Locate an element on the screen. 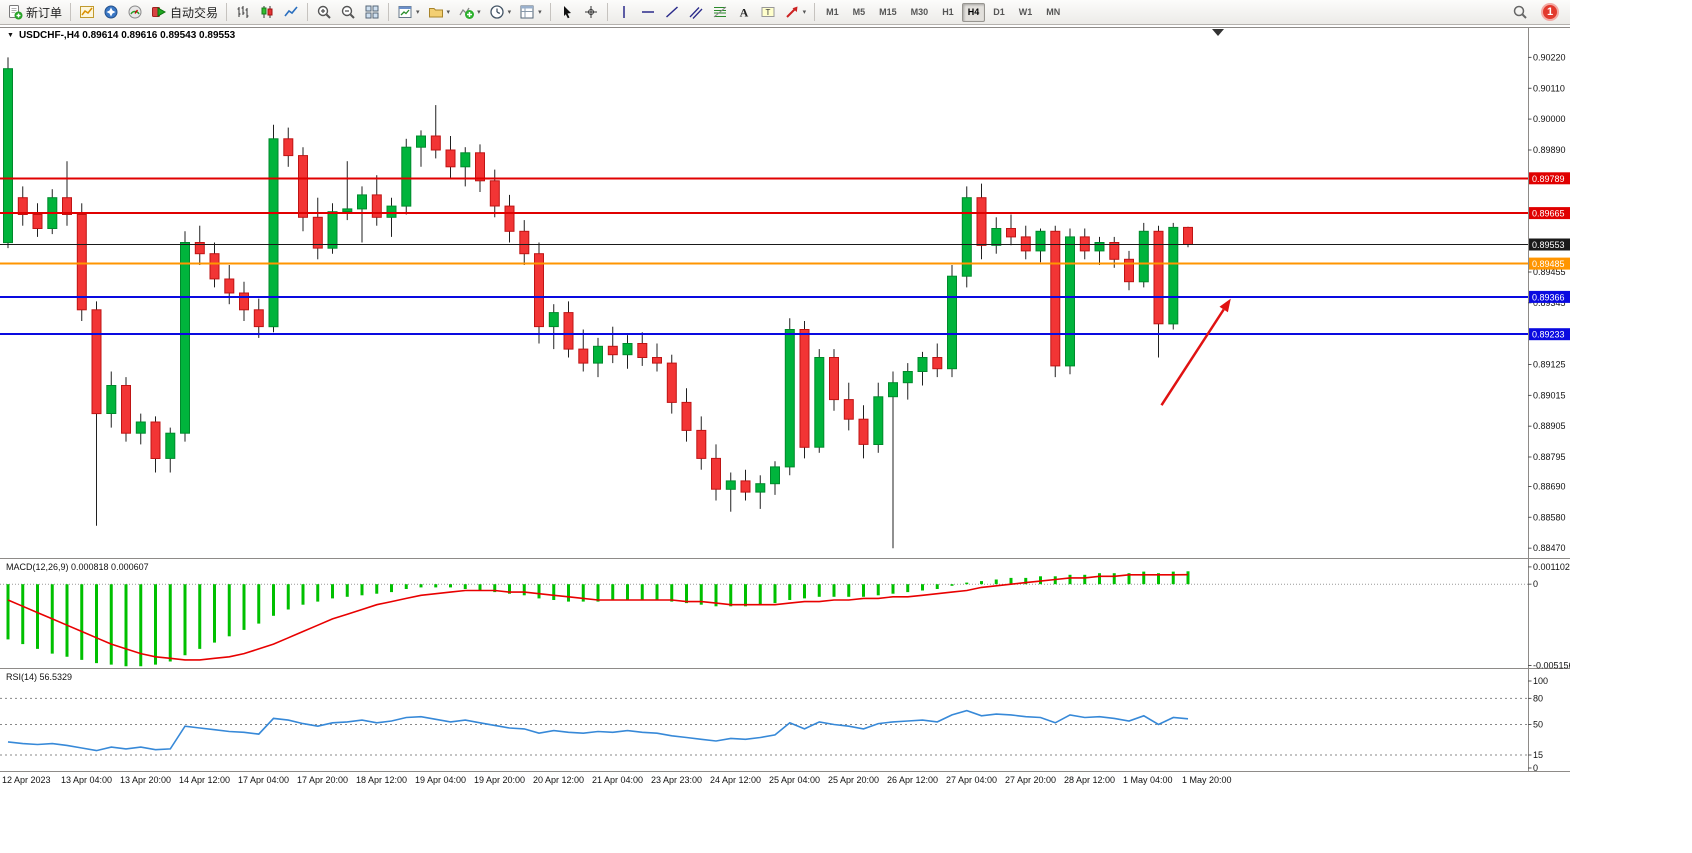 Image resolution: width=1692 pixels, height=853 pixels. bar-chart-button is located at coordinates (243, 12).